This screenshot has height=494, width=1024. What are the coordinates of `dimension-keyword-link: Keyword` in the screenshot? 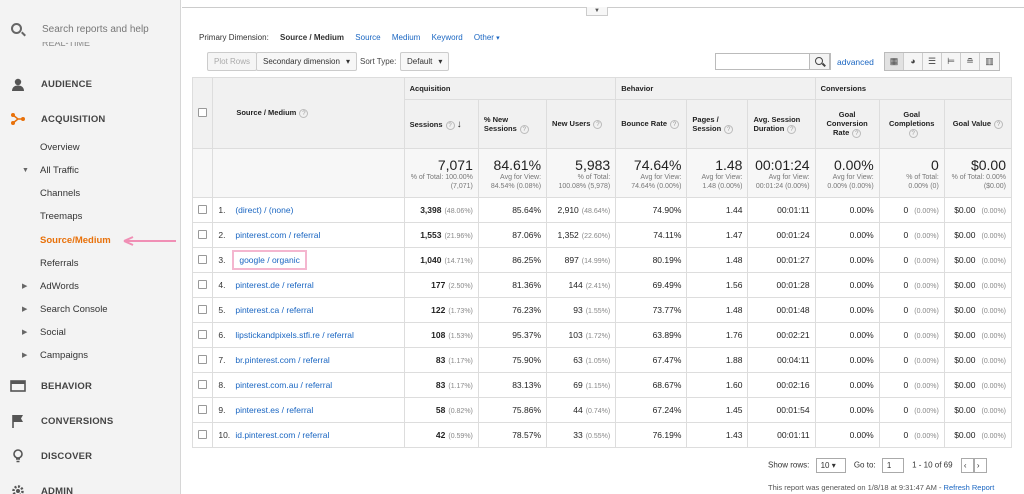 It's located at (447, 37).